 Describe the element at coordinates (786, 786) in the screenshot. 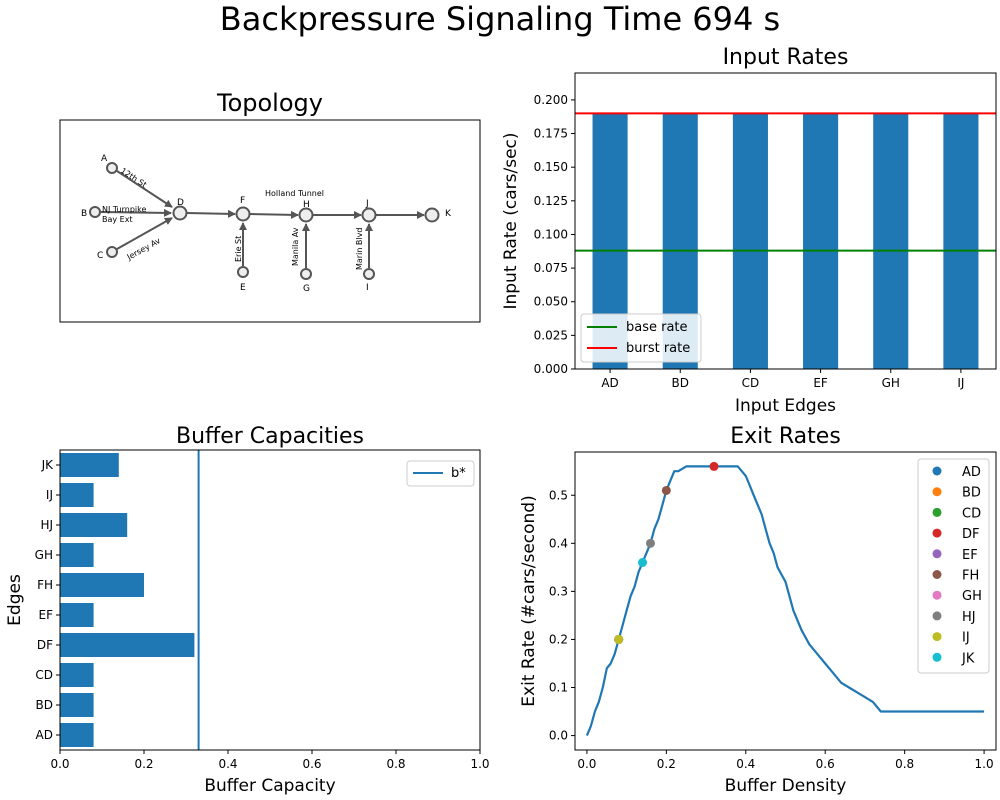

I see `exit-rates-xlabel: Buffer Density` at that location.